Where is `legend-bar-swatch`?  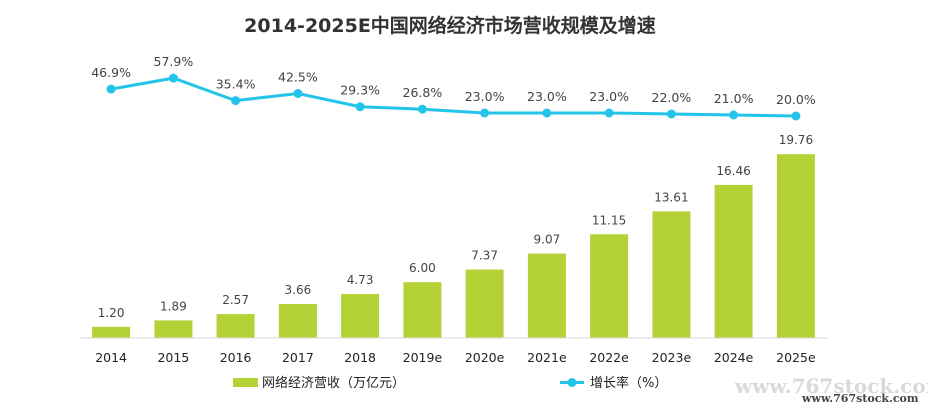 legend-bar-swatch is located at coordinates (245, 382).